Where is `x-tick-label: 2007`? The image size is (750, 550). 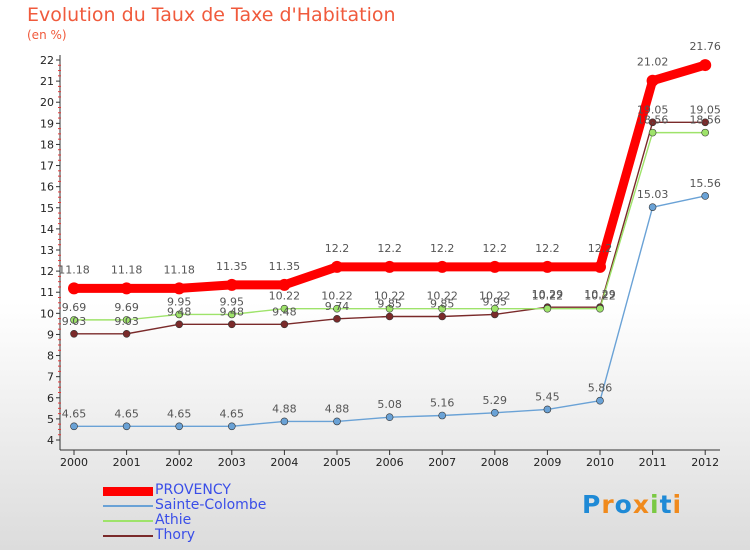 x-tick-label: 2007 is located at coordinates (442, 462).